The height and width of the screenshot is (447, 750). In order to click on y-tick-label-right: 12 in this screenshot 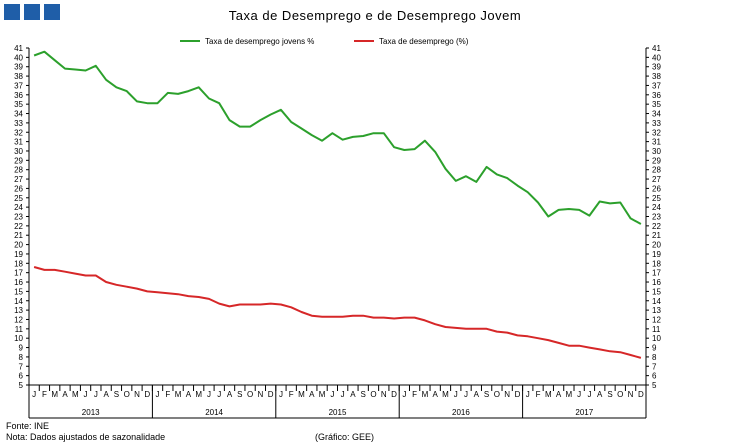, I will do `click(656, 319)`.